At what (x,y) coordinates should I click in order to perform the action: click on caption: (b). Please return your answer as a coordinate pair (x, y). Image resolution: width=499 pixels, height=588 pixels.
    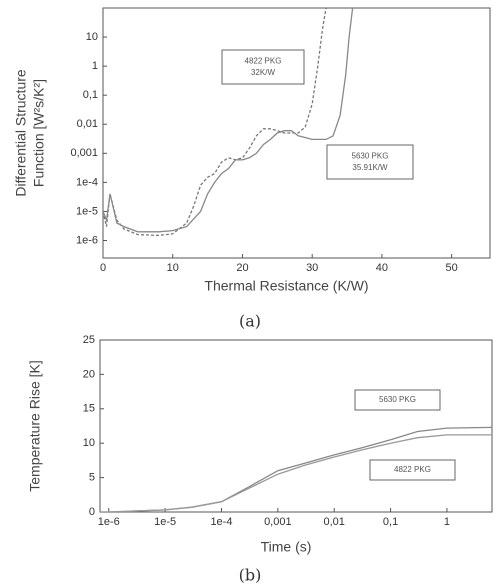
    Looking at the image, I should click on (250, 575).